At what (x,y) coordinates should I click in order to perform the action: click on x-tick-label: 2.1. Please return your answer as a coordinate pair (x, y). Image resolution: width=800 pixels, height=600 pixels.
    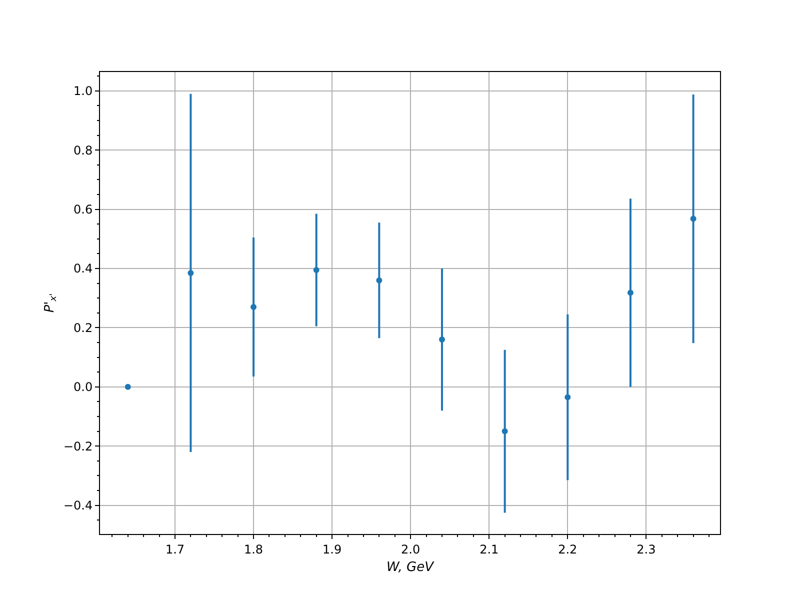
    Looking at the image, I should click on (489, 549).